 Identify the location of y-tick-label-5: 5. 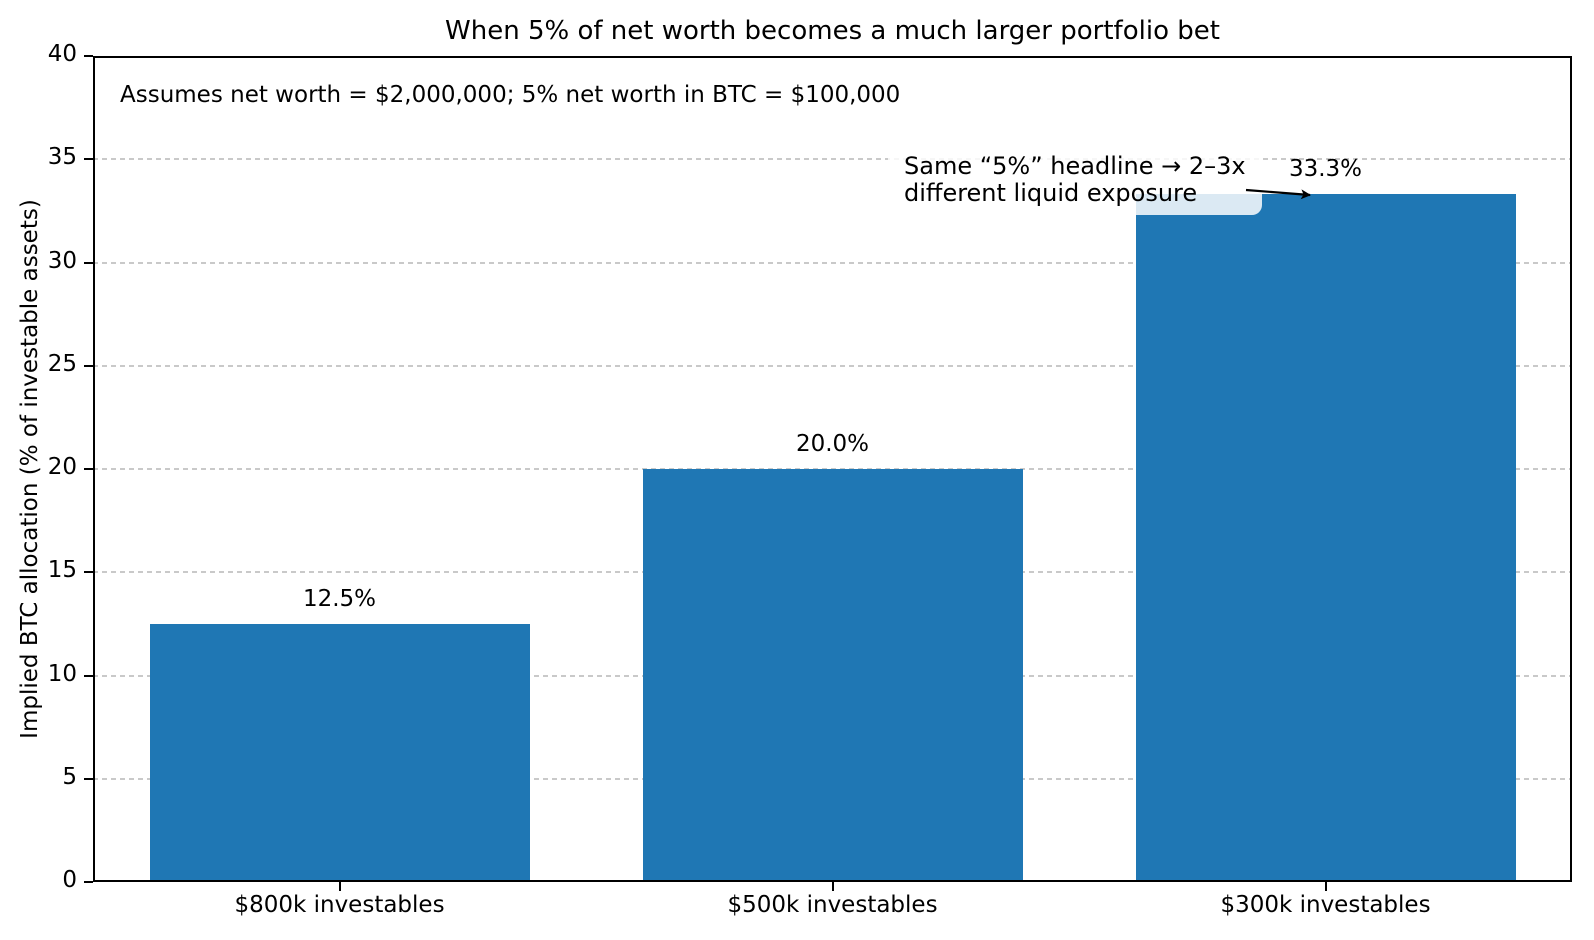
(69, 776).